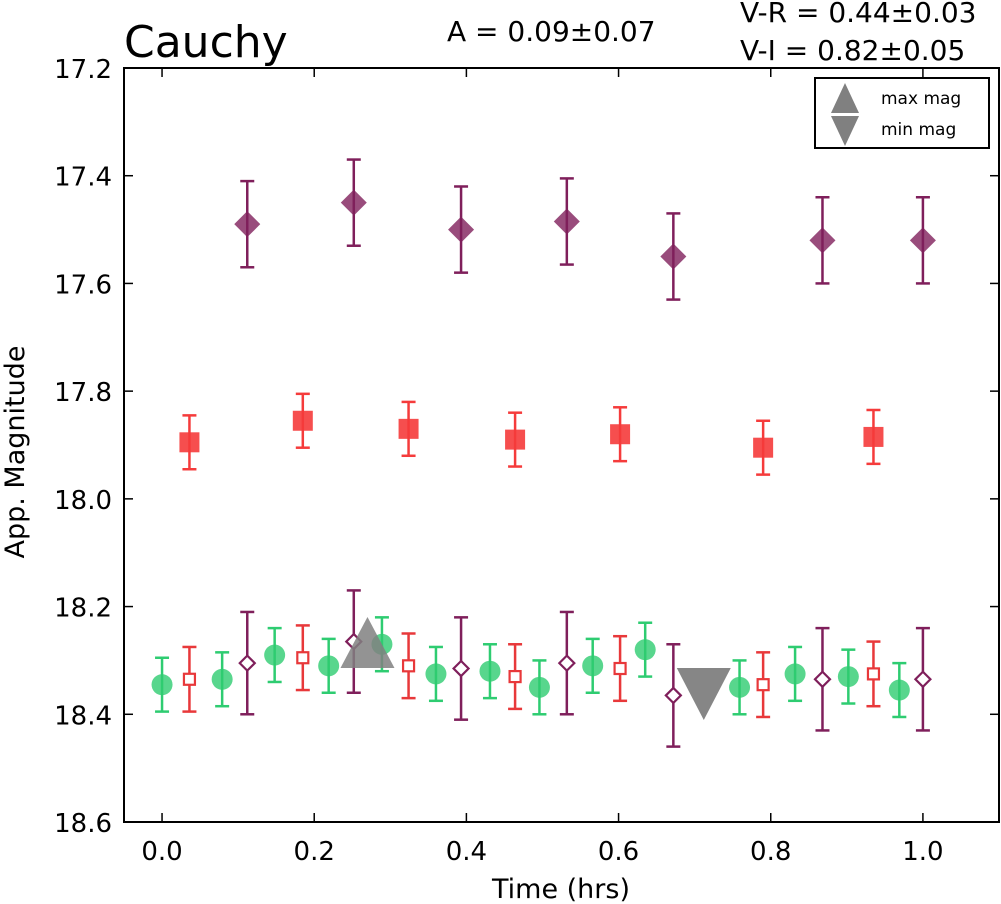 This screenshot has height=904, width=1001. What do you see at coordinates (703, 694) in the screenshot?
I see `min-mag-marker` at bounding box center [703, 694].